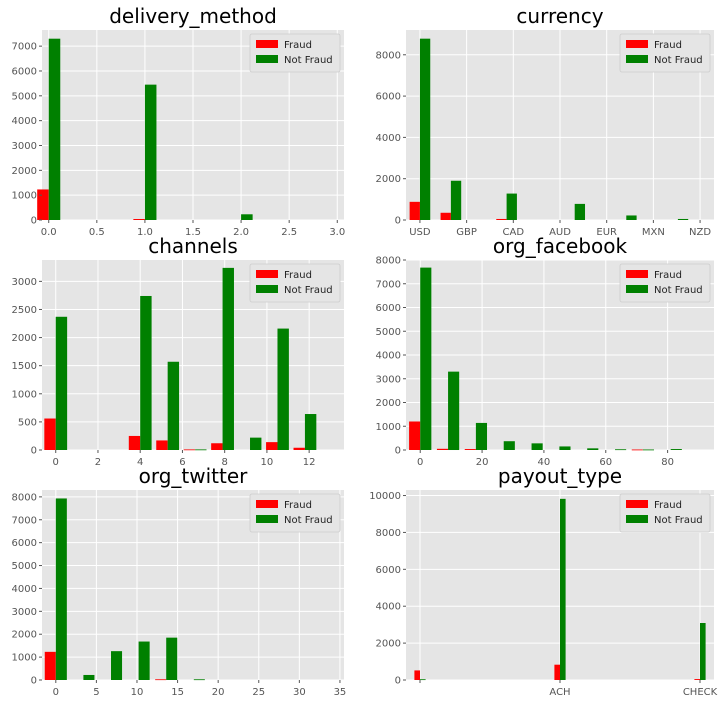 The width and height of the screenshot is (722, 704). I want to click on x-tick-label: 30, so click(299, 692).